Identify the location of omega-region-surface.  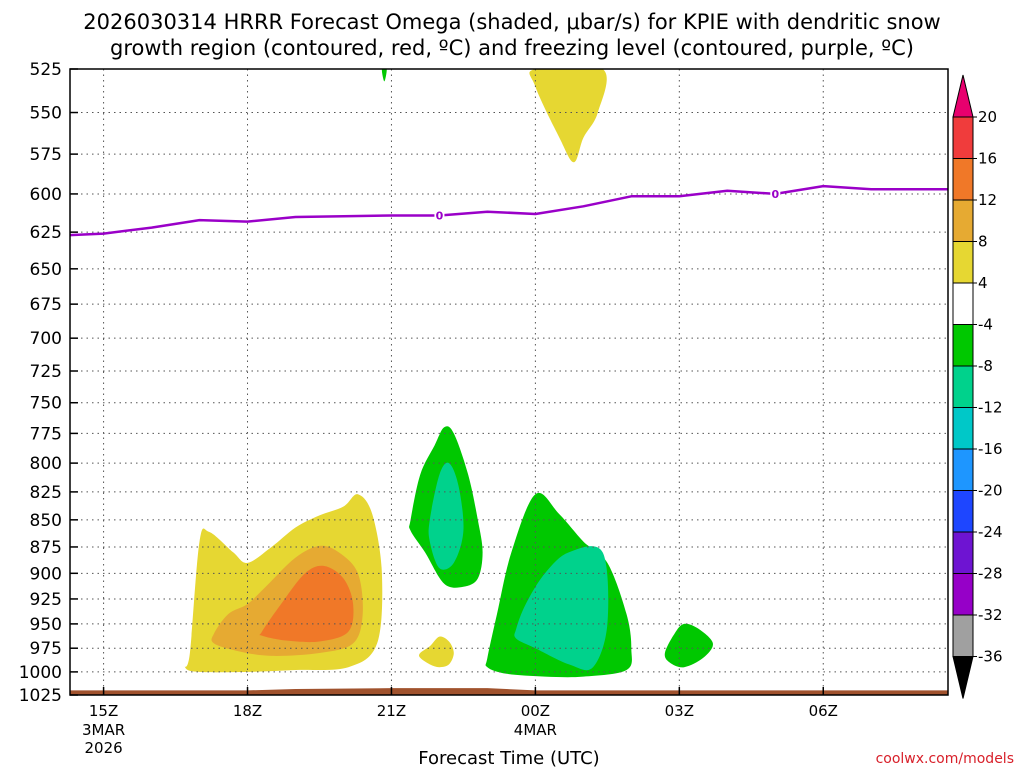
(509, 691).